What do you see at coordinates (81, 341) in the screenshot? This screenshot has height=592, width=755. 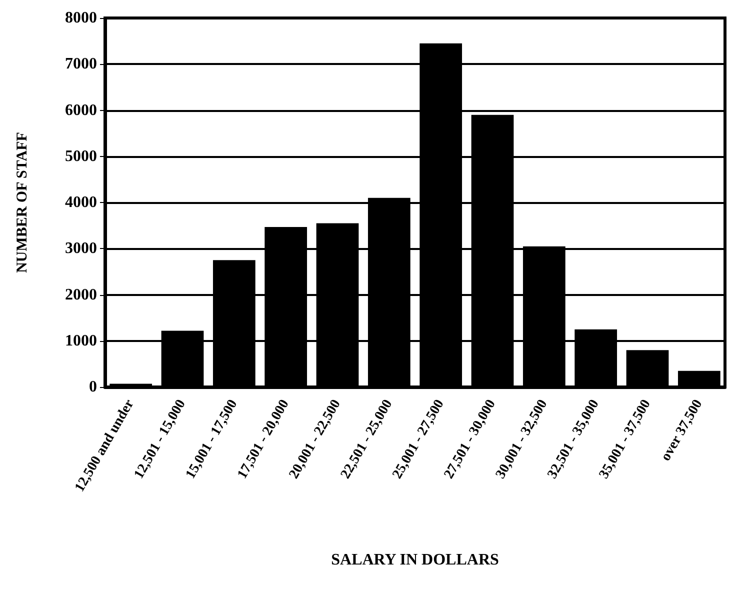 I see `y-tick-label: 1000` at bounding box center [81, 341].